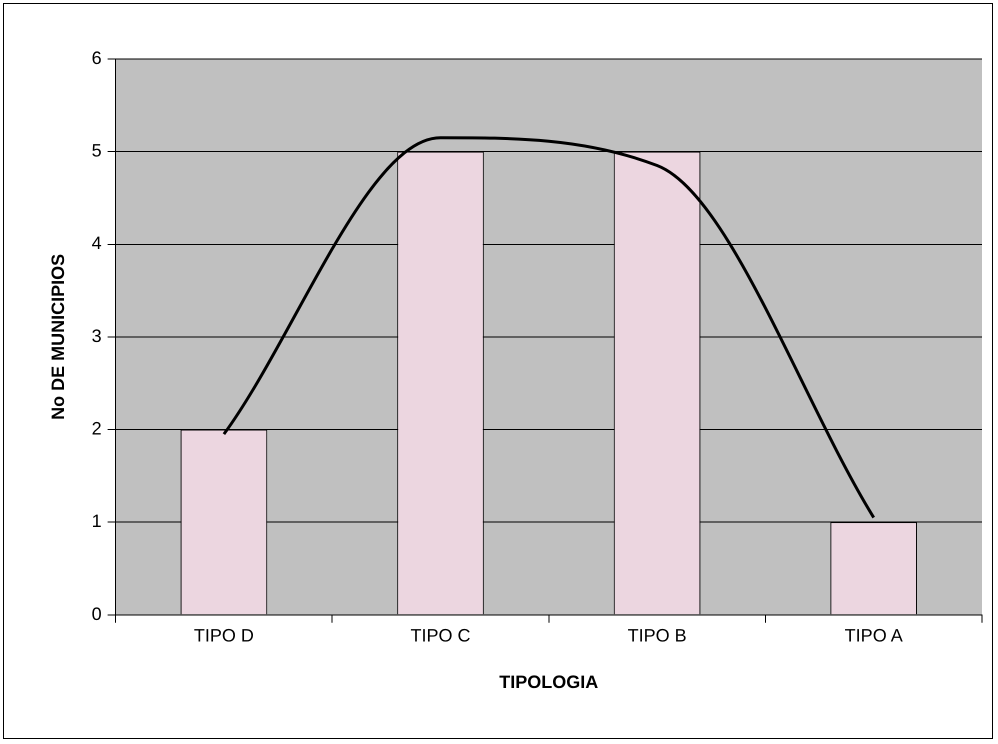  I want to click on y-tick-label: 2, so click(97, 428).